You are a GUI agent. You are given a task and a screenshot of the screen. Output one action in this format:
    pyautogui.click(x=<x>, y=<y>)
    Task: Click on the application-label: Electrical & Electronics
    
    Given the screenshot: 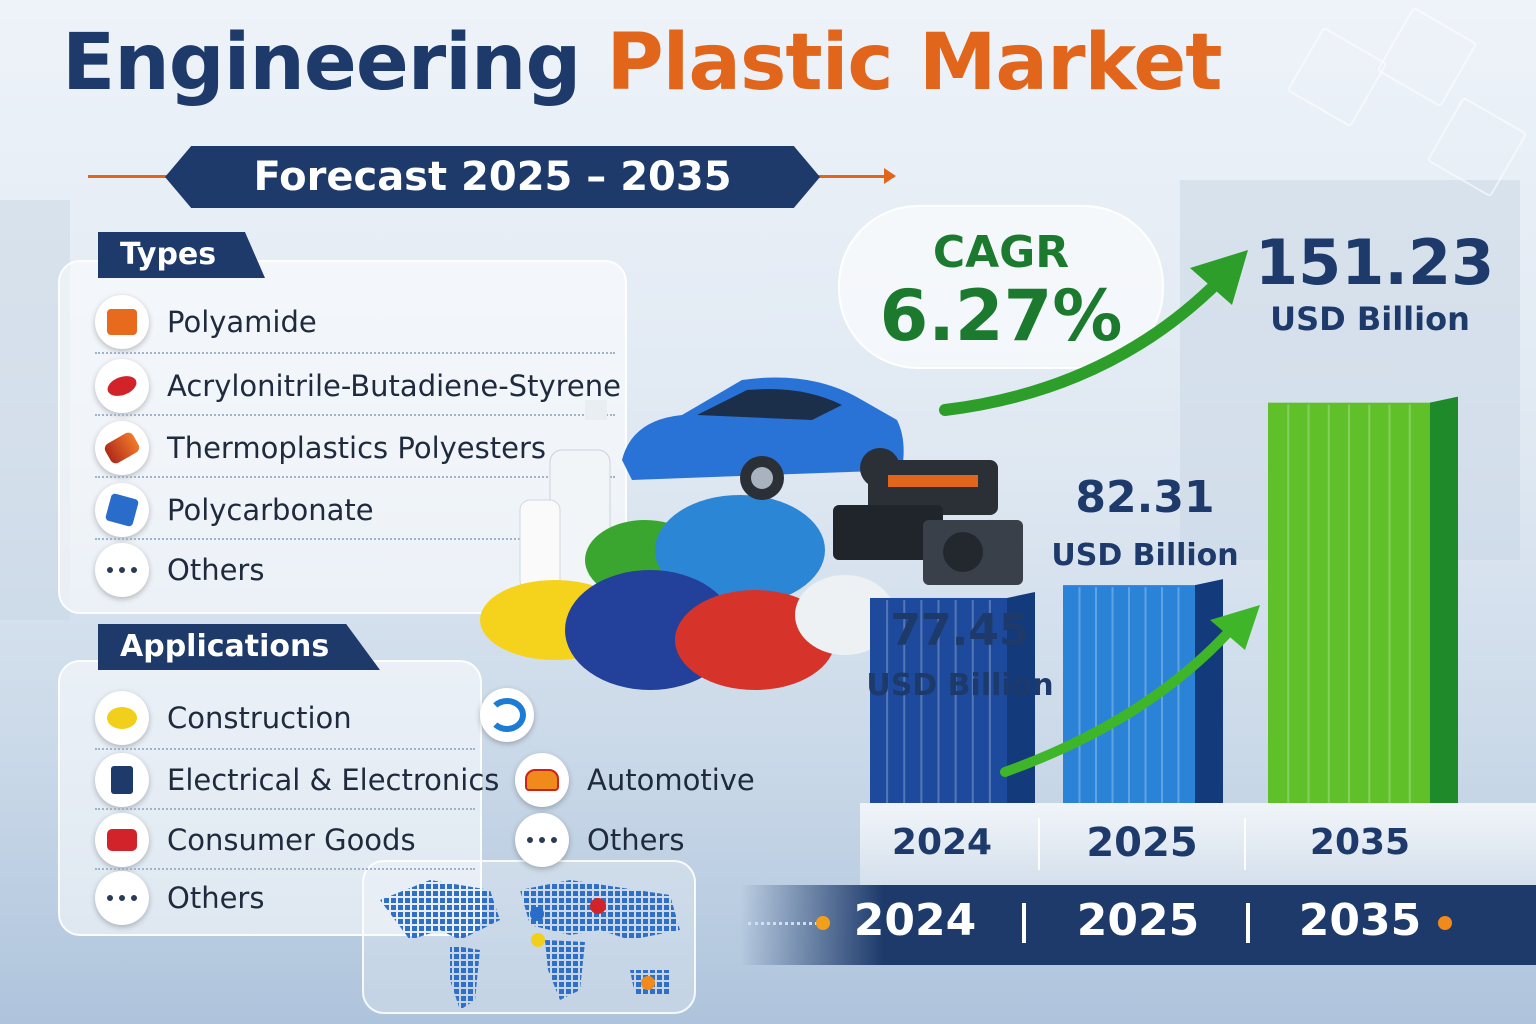 What is the action you would take?
    pyautogui.click(x=333, y=780)
    